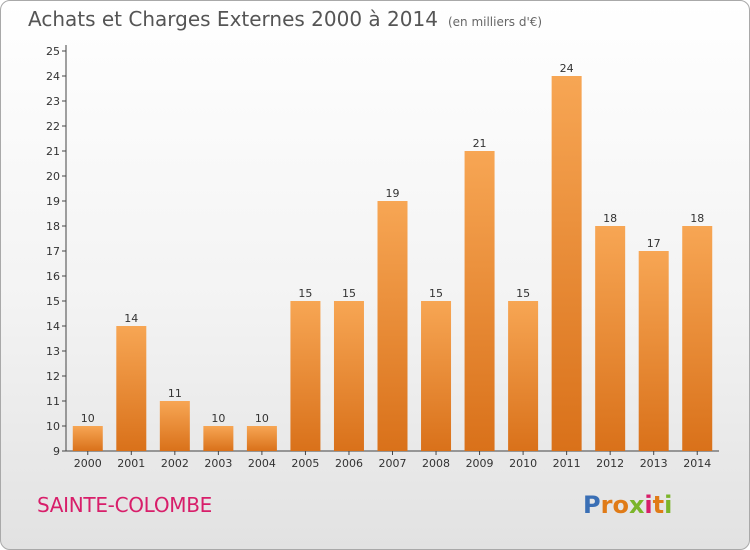  I want to click on bar-2006, so click(348, 376).